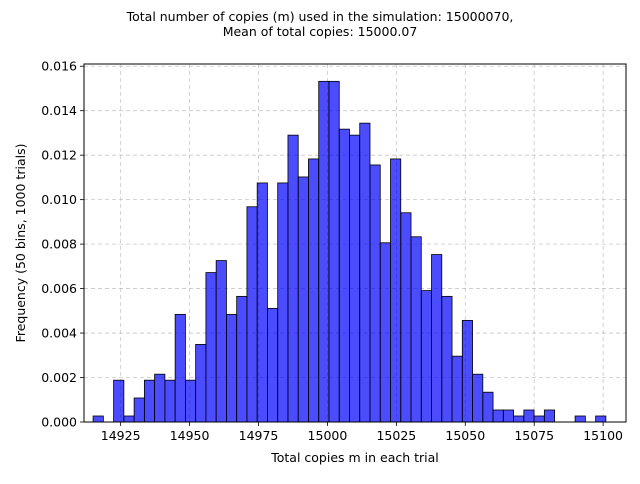 This screenshot has width=640, height=484. Describe the element at coordinates (20, 243) in the screenshot. I see `y-axis-label: Frequency (50 bins, 1000 trials)` at that location.